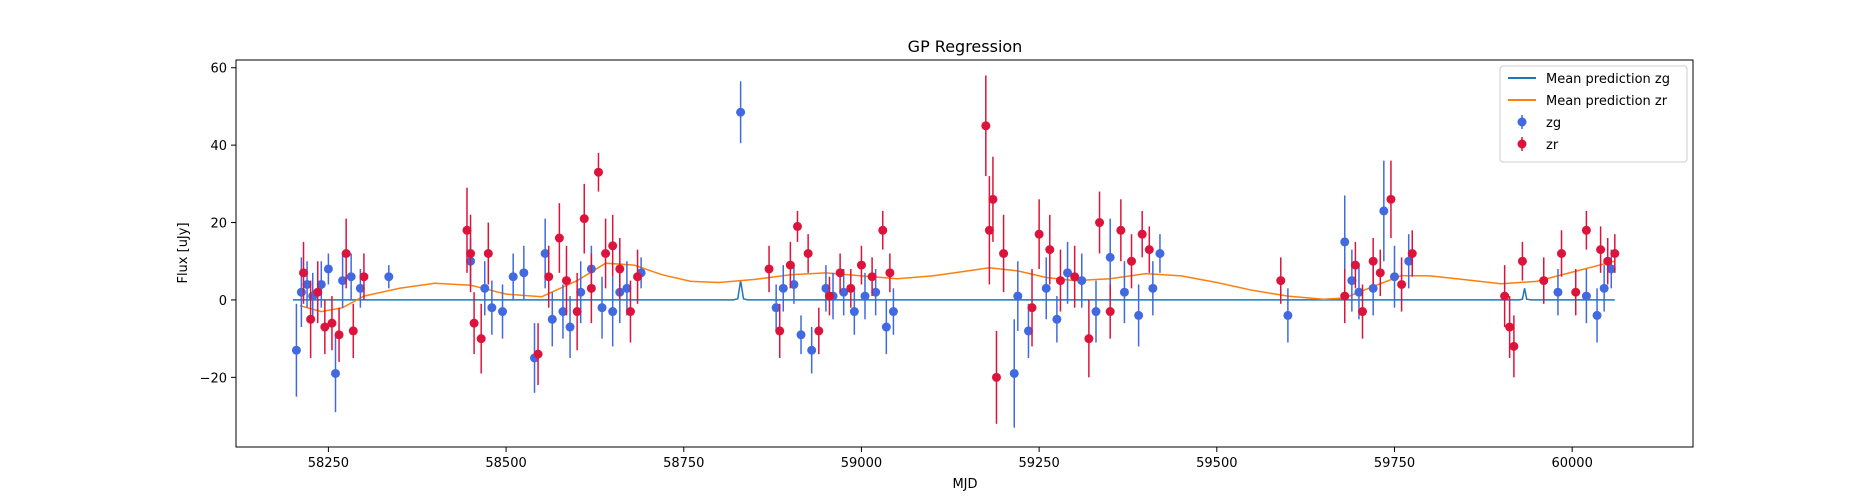 This screenshot has height=500, width=1875. I want to click on y-tick-label: −20, so click(213, 378).